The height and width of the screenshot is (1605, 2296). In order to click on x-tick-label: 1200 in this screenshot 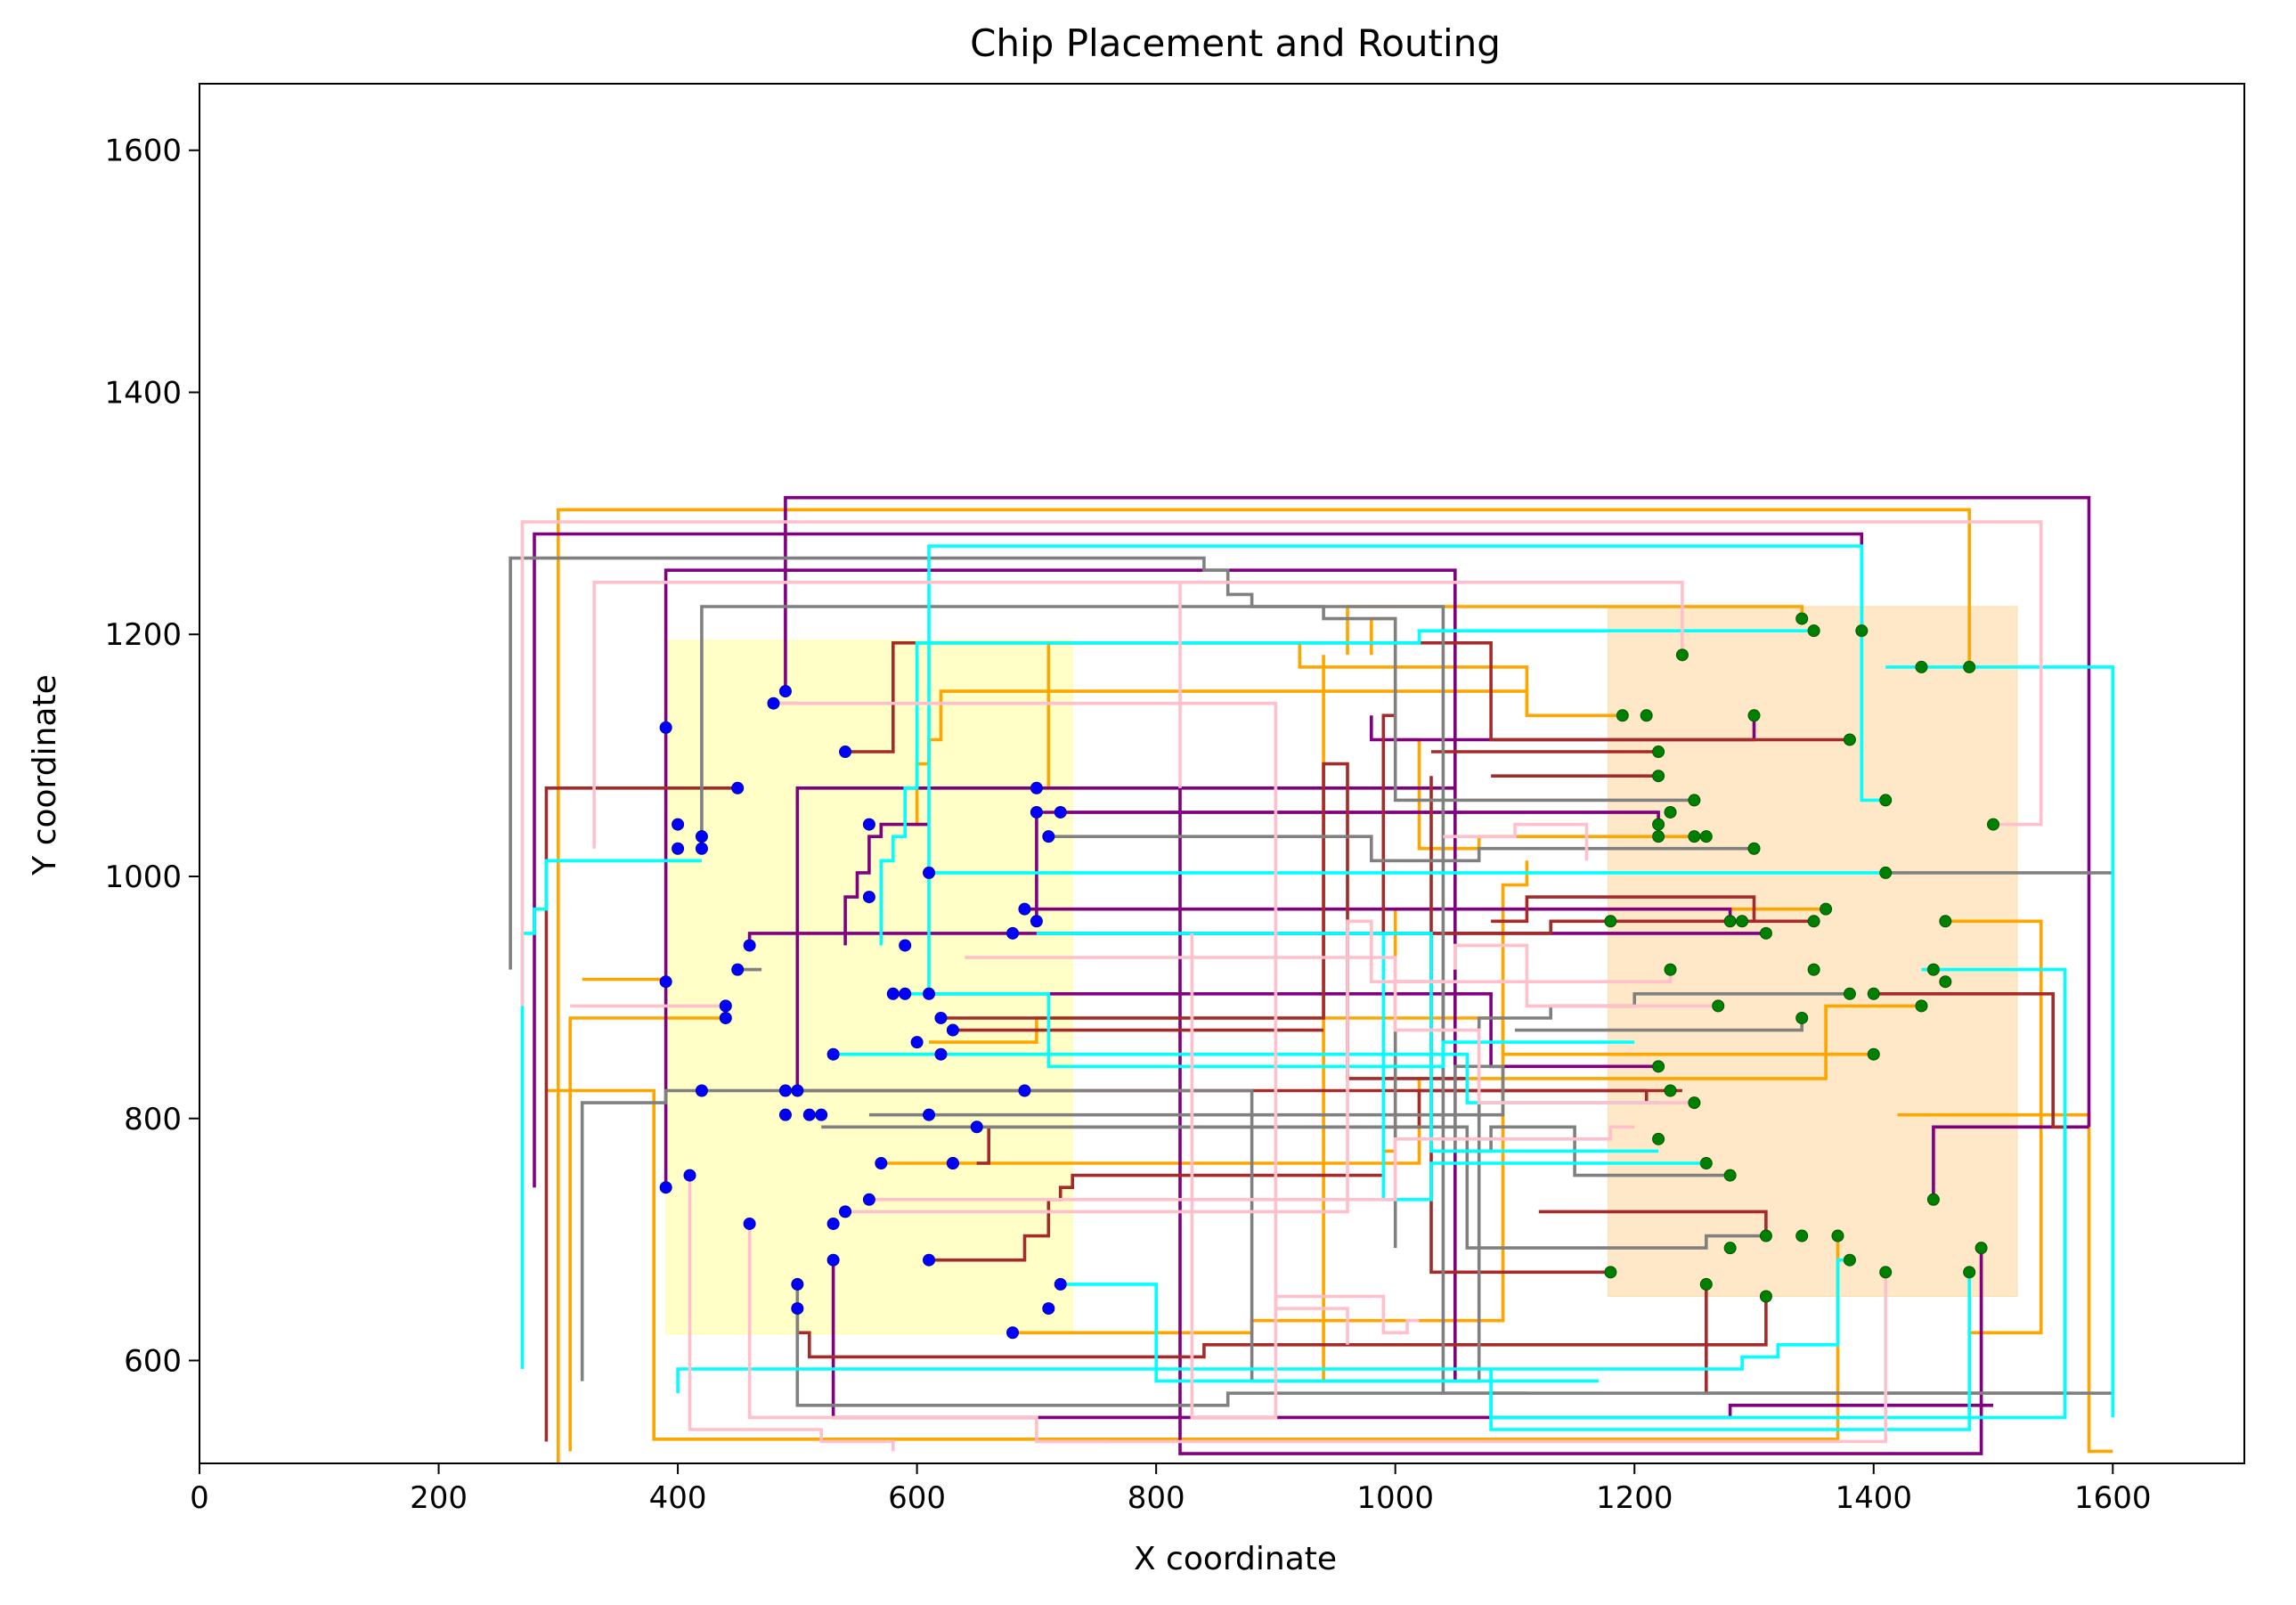, I will do `click(1634, 1498)`.